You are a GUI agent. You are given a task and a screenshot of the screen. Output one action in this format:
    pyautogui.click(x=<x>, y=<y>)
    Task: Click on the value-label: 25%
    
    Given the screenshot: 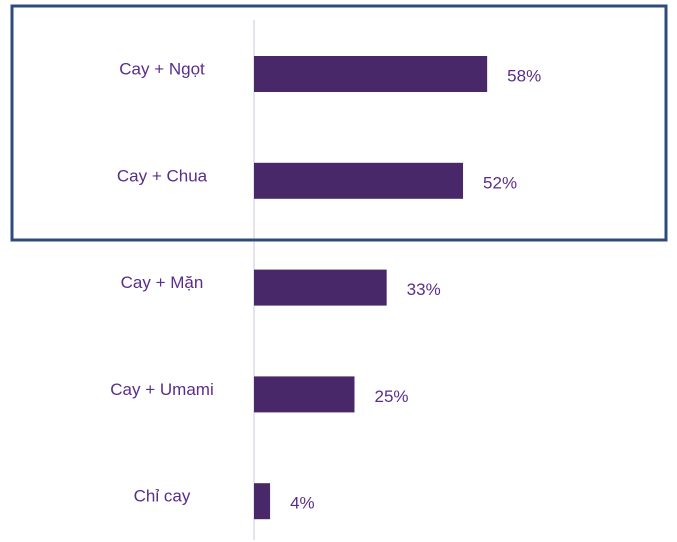 What is the action you would take?
    pyautogui.click(x=392, y=396)
    